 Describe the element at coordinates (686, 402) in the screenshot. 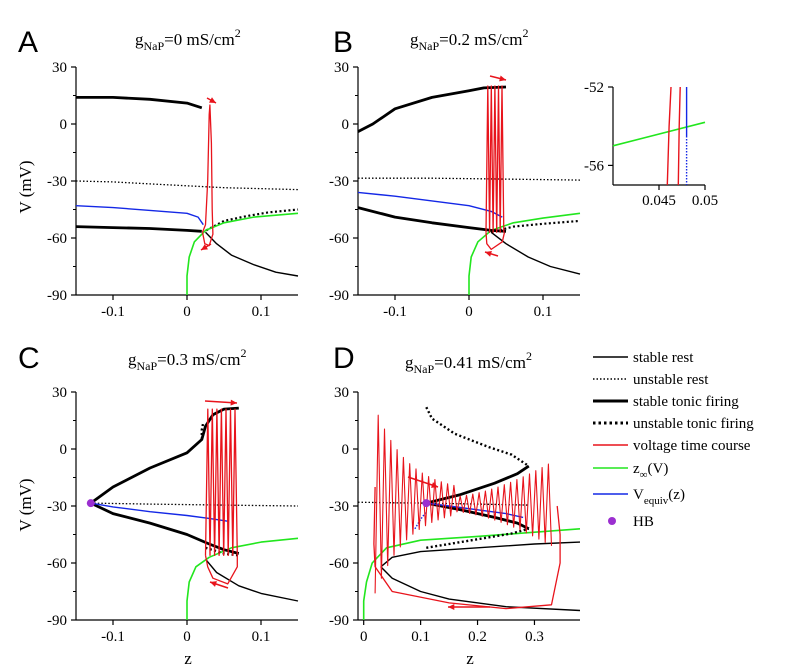

I see `legend-stable-tonic: stable tonic firing` at that location.